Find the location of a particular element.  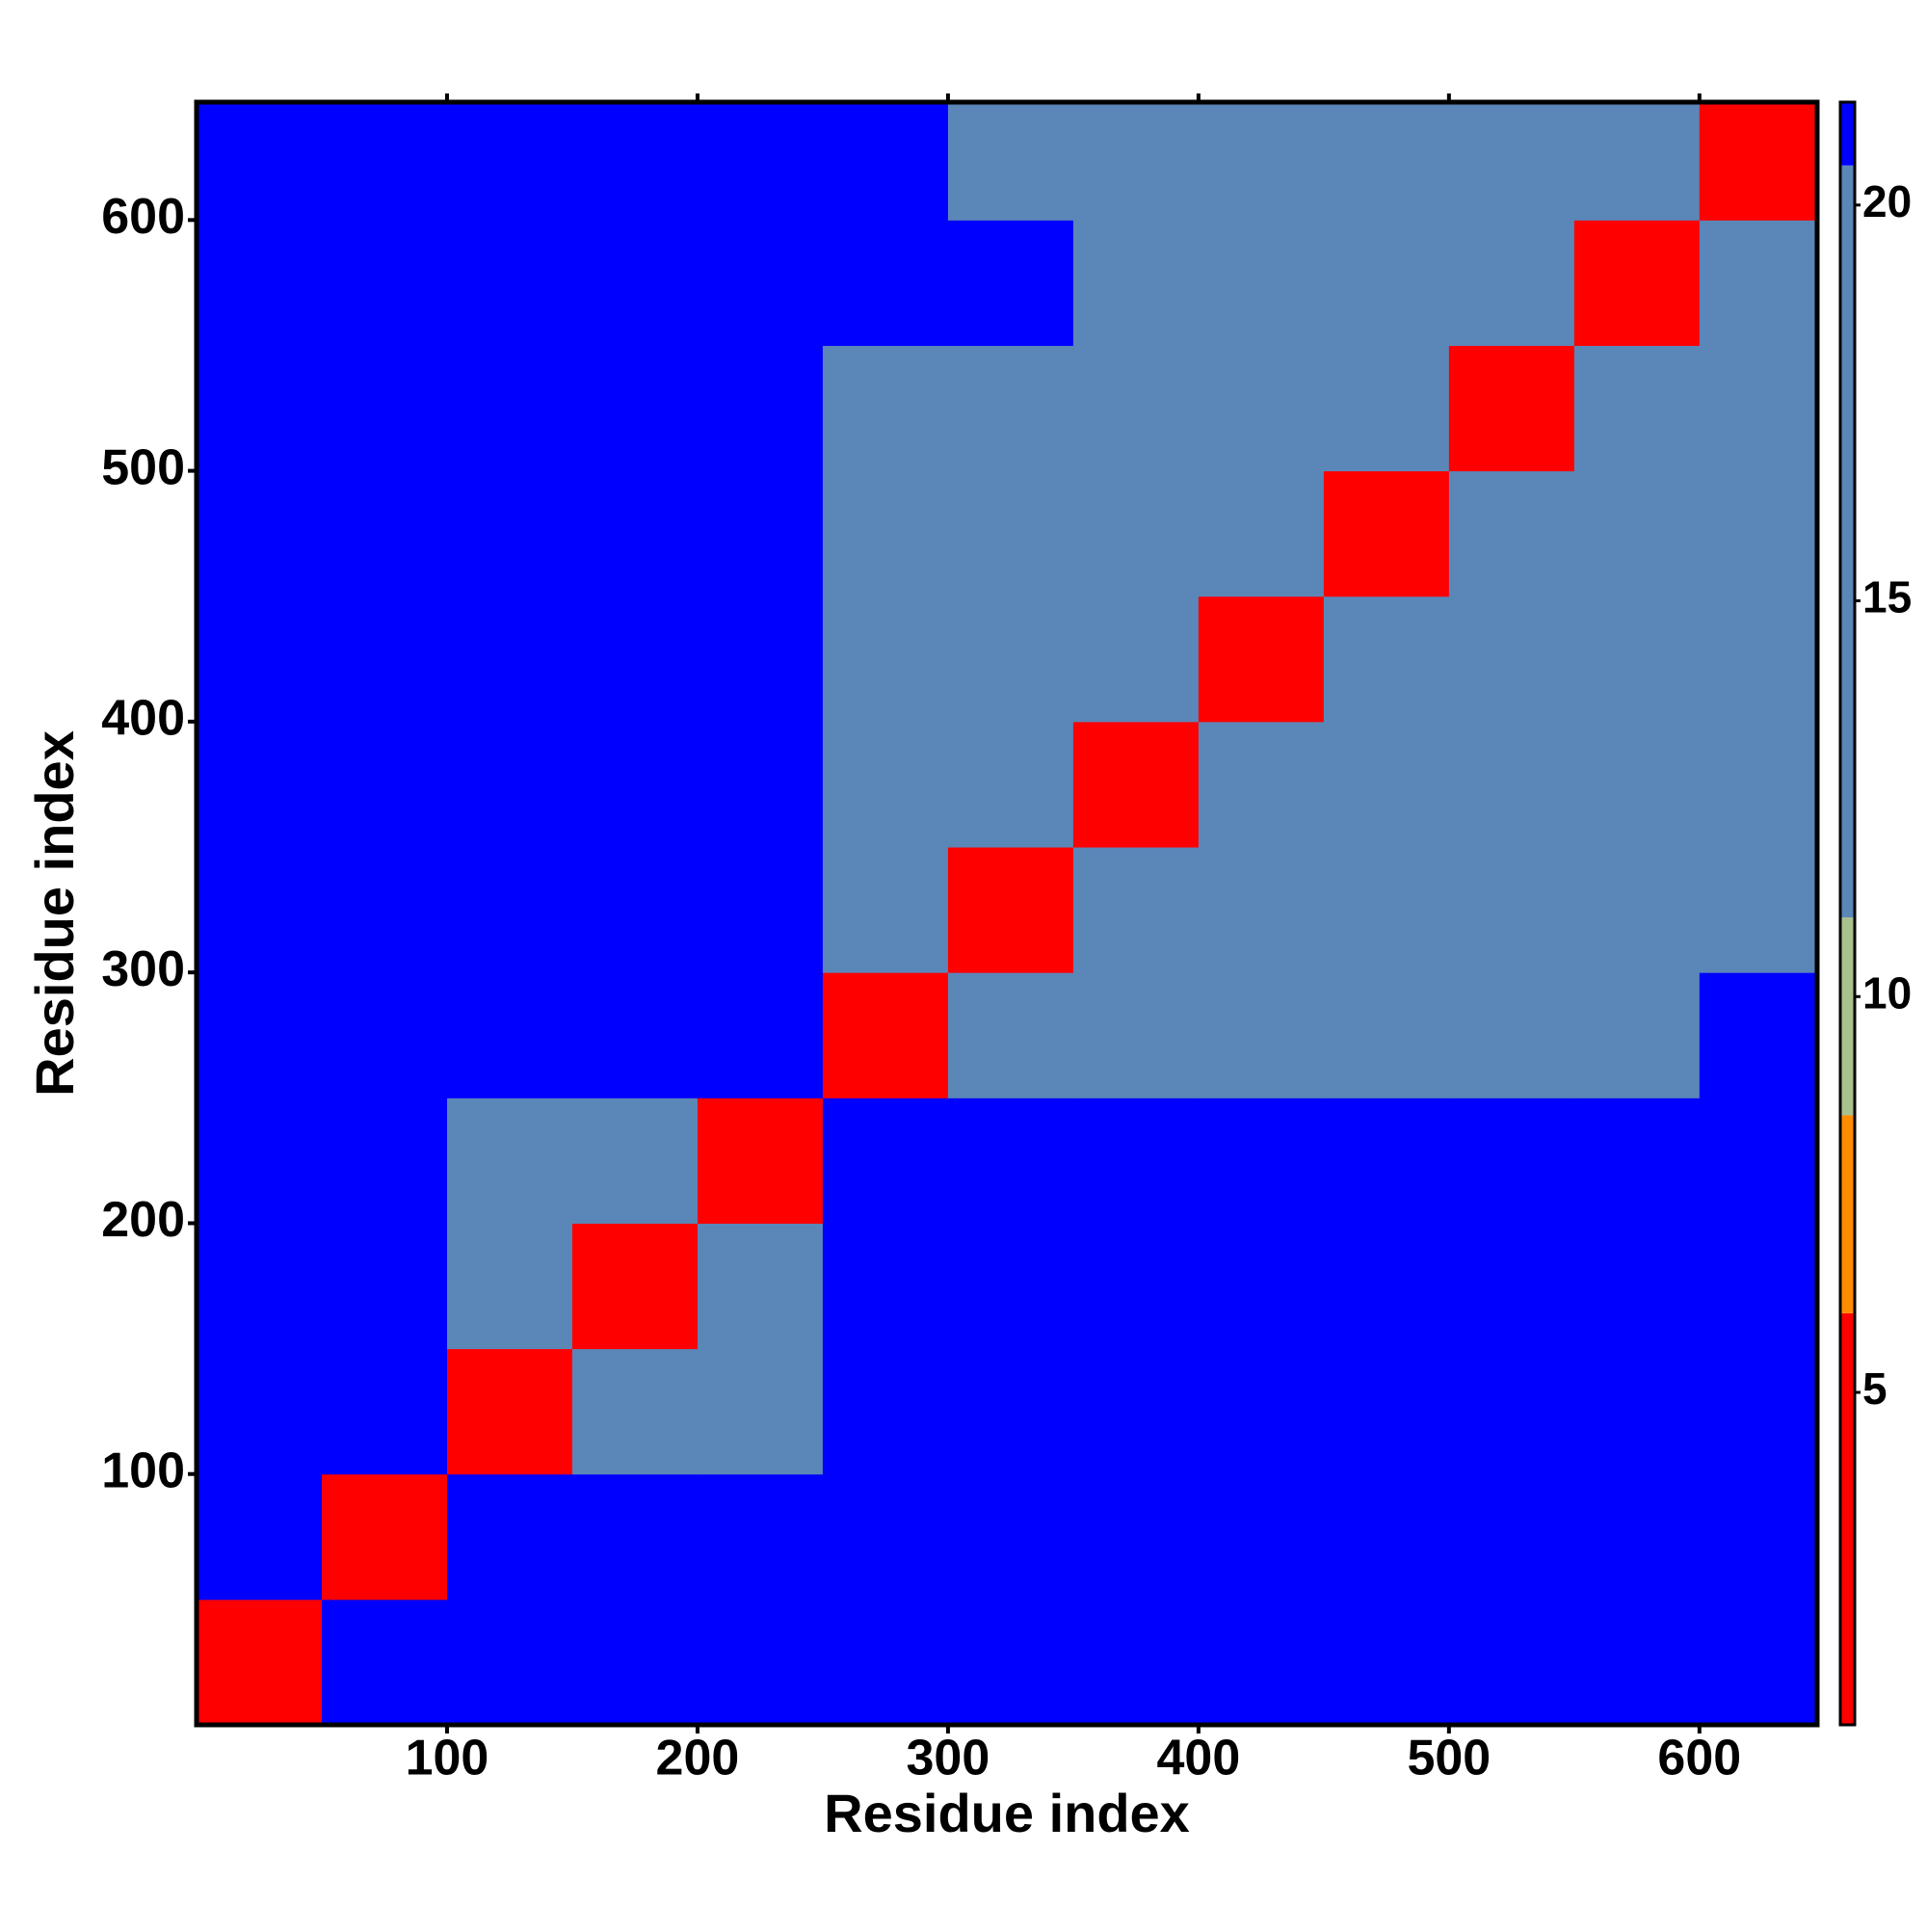

x-axis-title: Residue index is located at coordinates (1007, 1813).